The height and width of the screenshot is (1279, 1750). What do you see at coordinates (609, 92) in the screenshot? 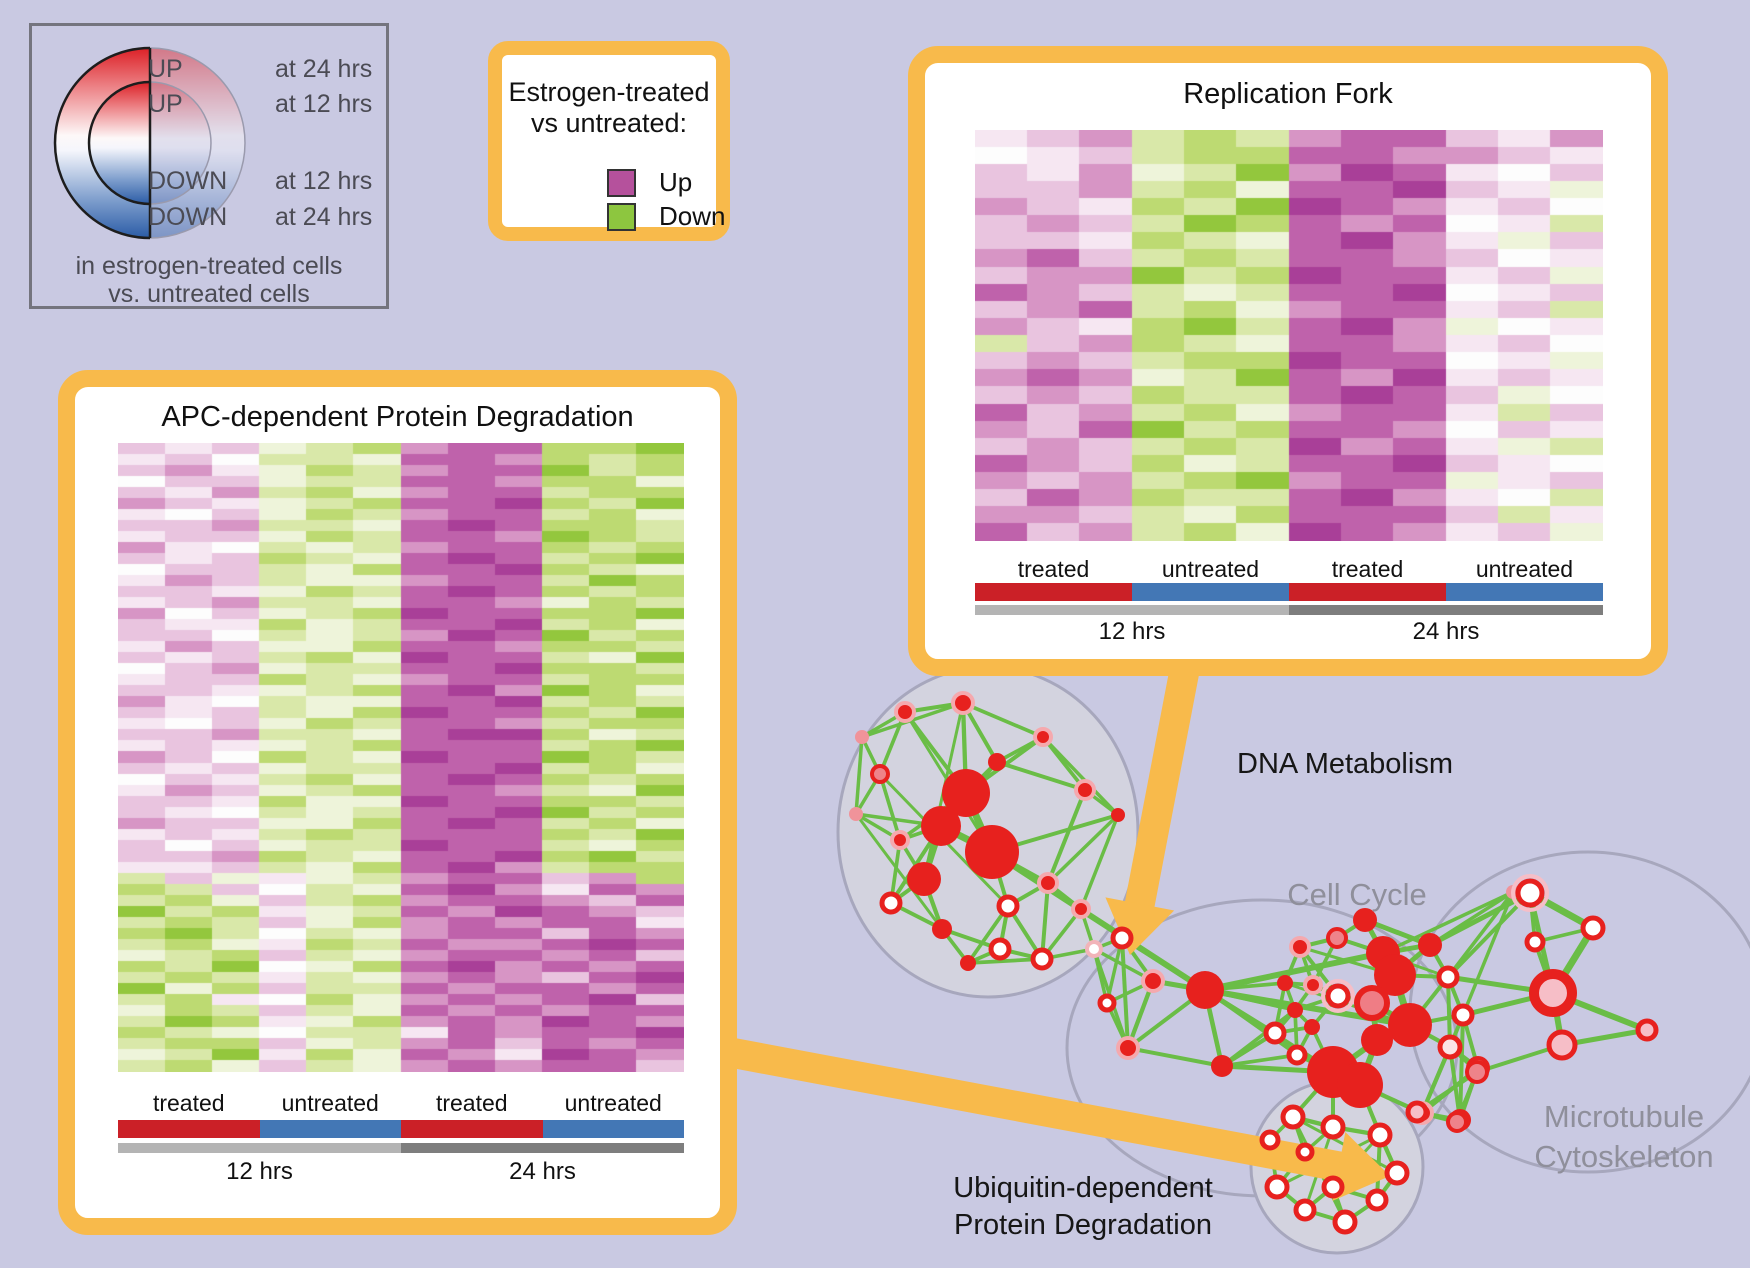
I see `estrogen-legend-title-line1: Estrogen-treated` at bounding box center [609, 92].